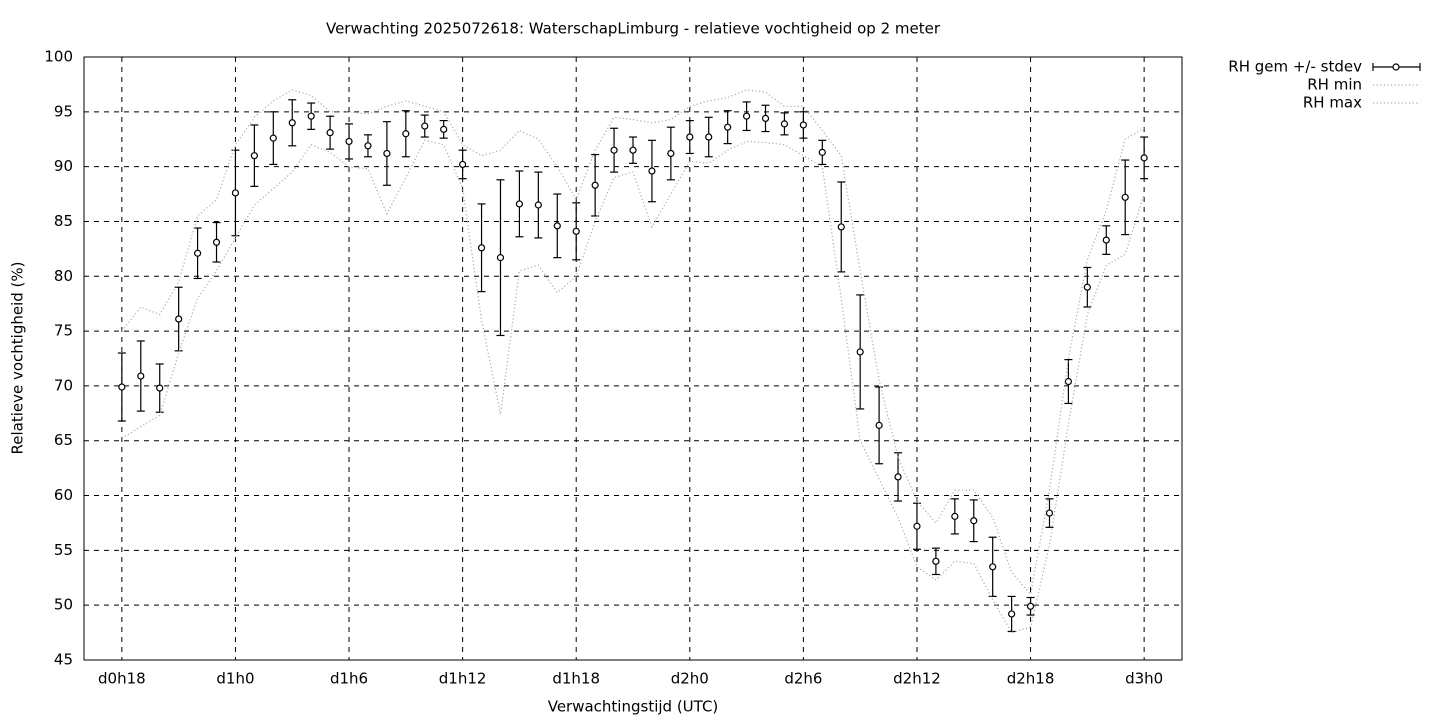 This screenshot has height=720, width=1440. I want to click on x-tick-label: d1h6, so click(349, 679).